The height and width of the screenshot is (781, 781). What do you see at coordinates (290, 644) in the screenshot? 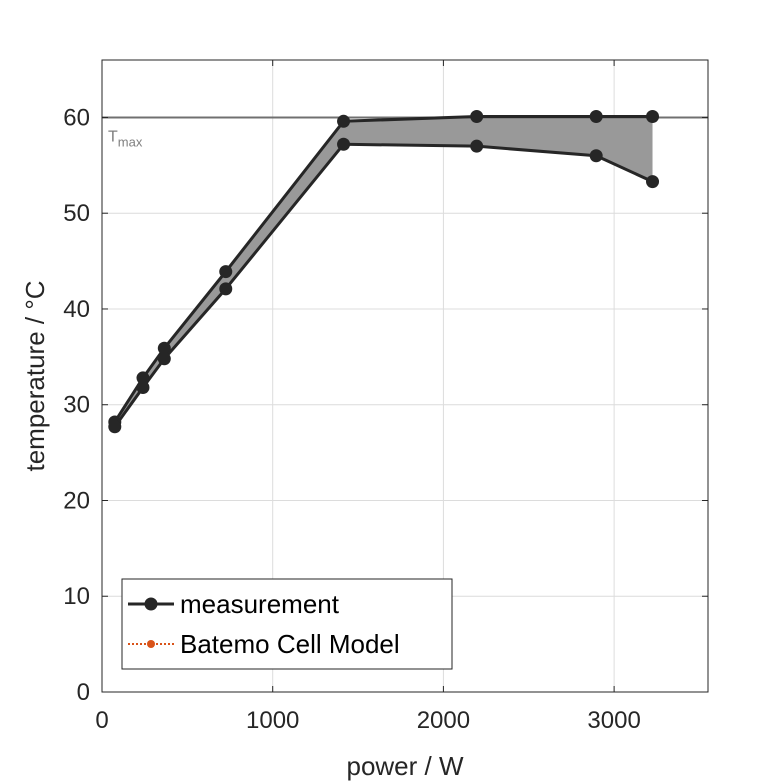
I see `legend-label: Batemo Cell Model` at bounding box center [290, 644].